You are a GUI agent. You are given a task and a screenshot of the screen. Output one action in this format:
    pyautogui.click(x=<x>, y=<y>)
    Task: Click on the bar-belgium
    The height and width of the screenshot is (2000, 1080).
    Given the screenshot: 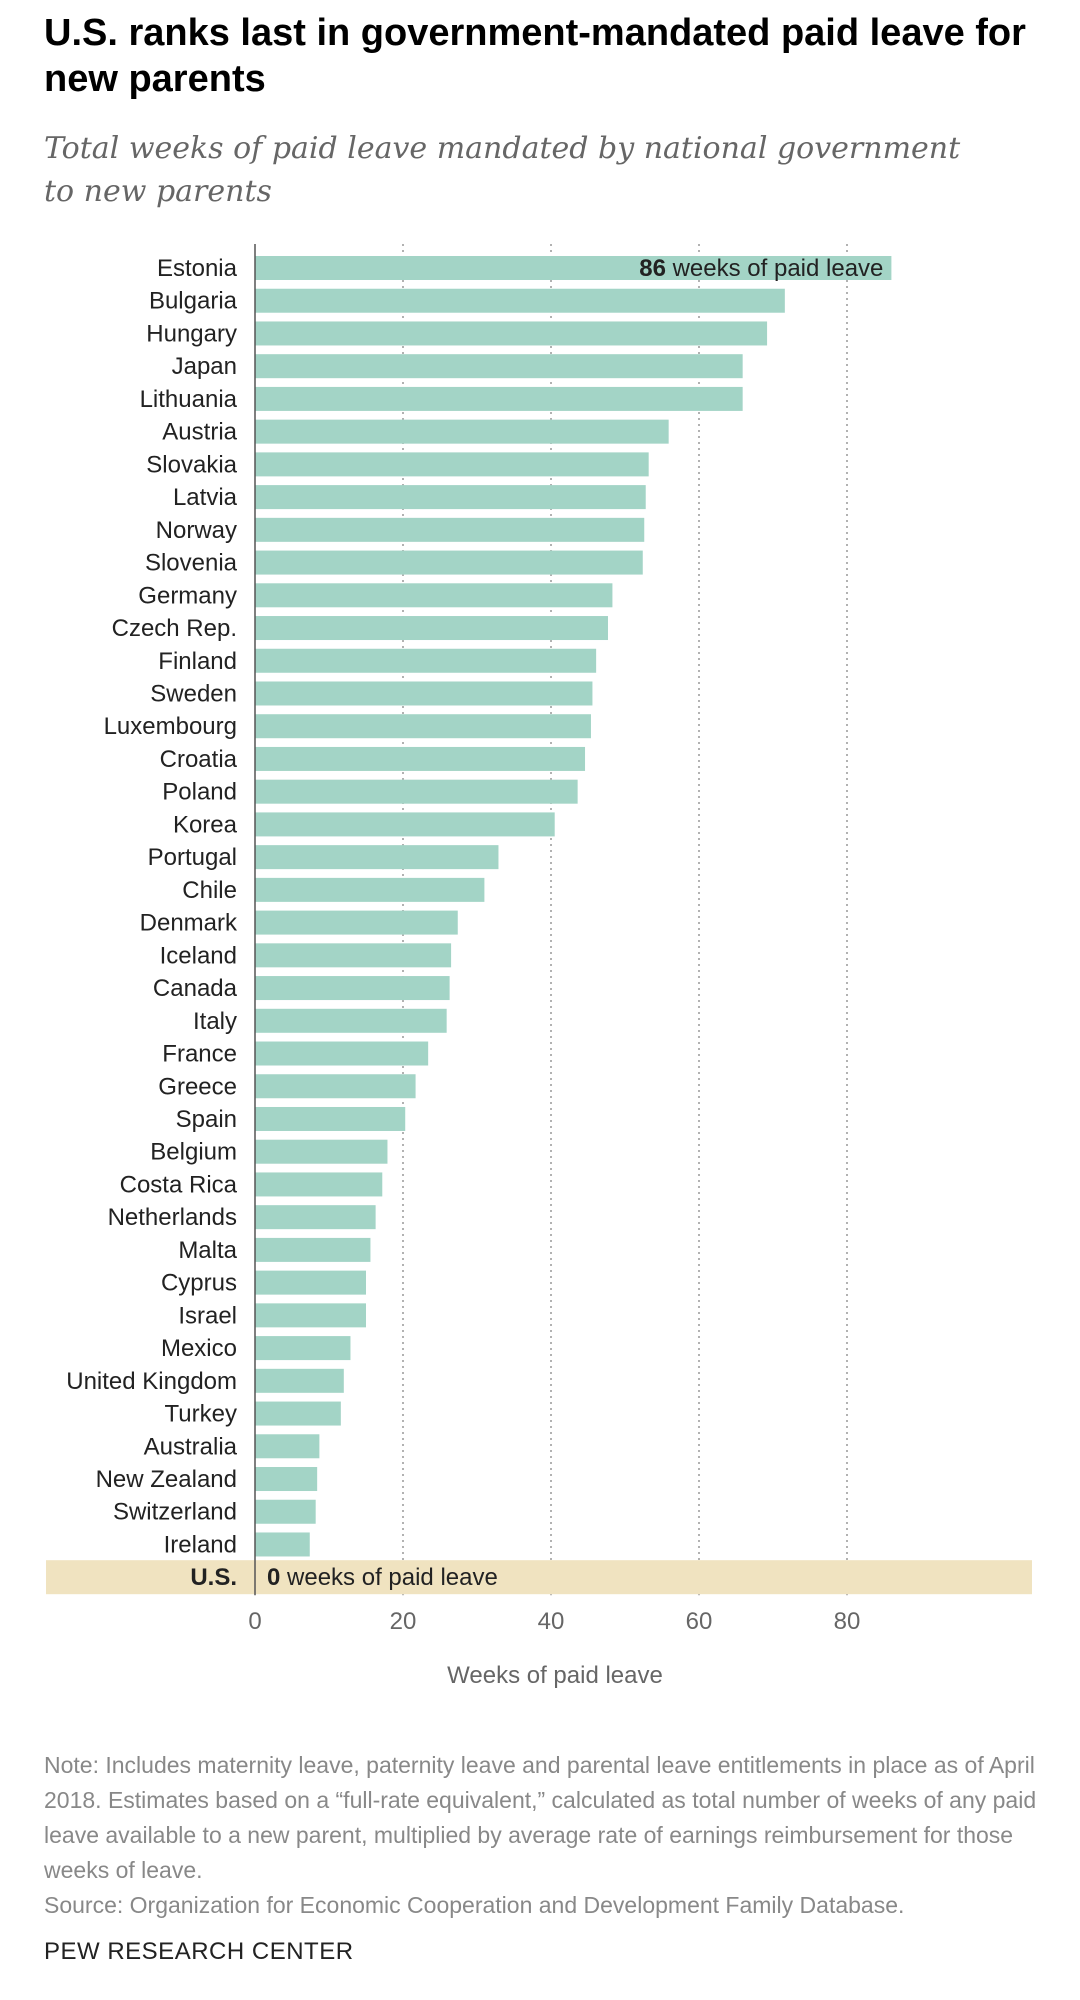 What is the action you would take?
    pyautogui.click(x=321, y=1151)
    